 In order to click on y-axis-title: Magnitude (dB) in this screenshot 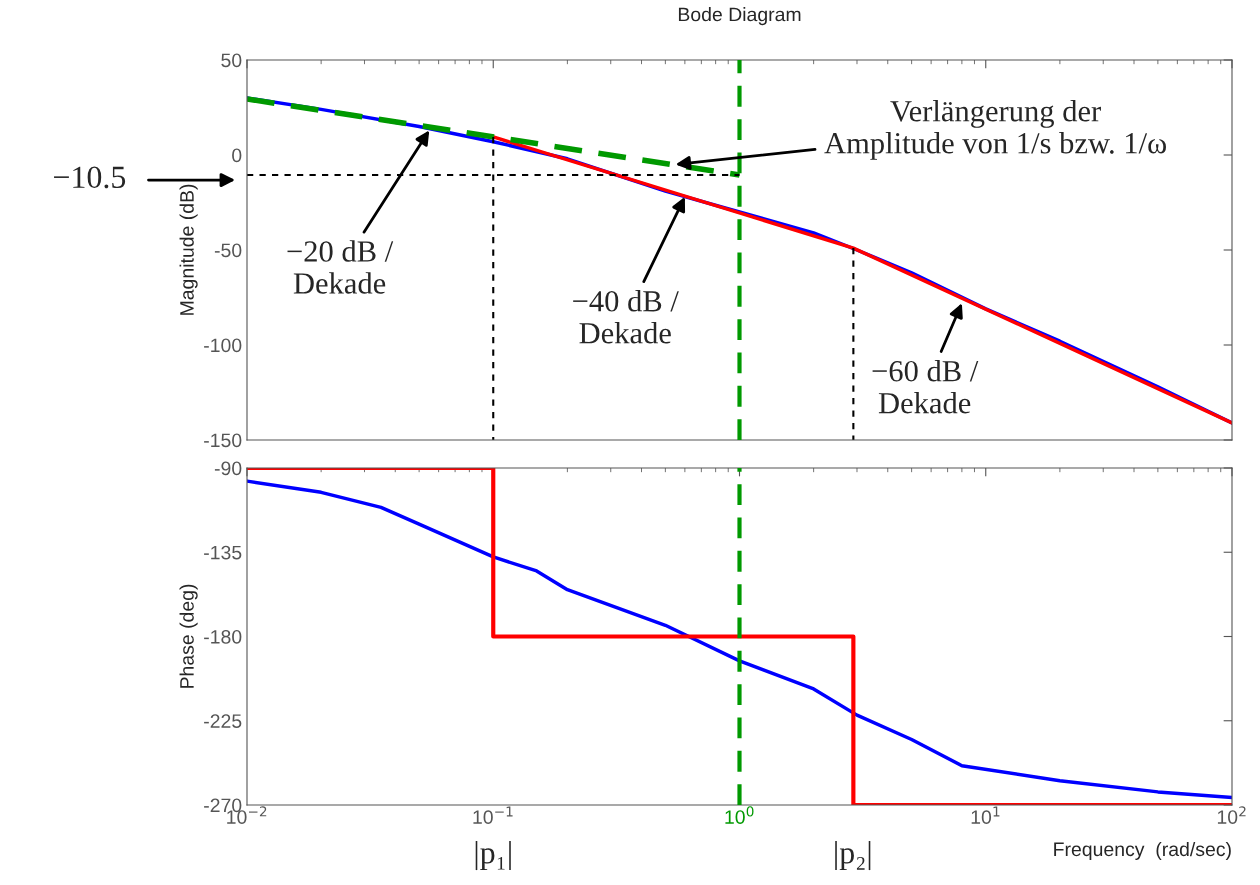, I will do `click(188, 249)`.